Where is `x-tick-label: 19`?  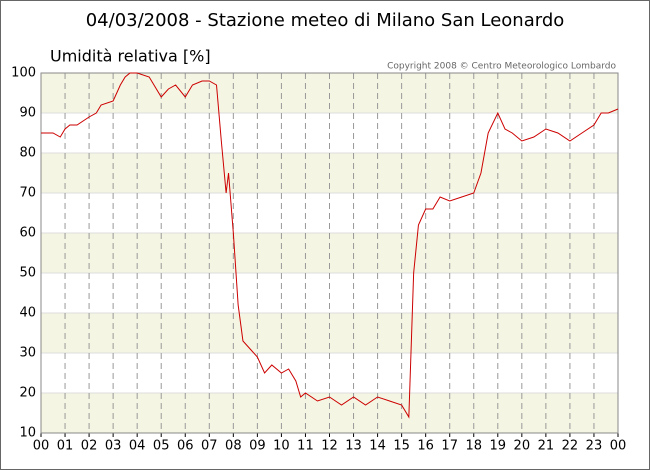 x-tick-label: 19 is located at coordinates (498, 446).